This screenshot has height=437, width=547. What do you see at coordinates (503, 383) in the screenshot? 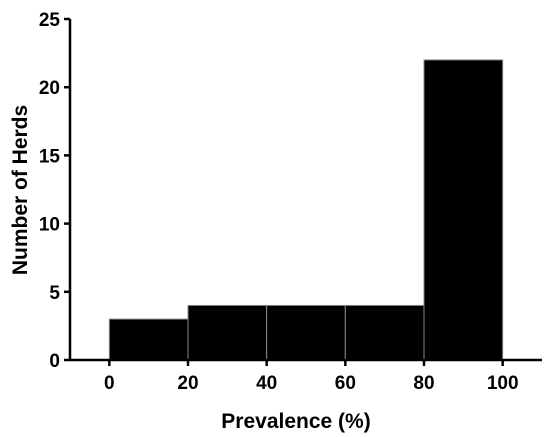
I see `x-tick-label-100: 100` at bounding box center [503, 383].